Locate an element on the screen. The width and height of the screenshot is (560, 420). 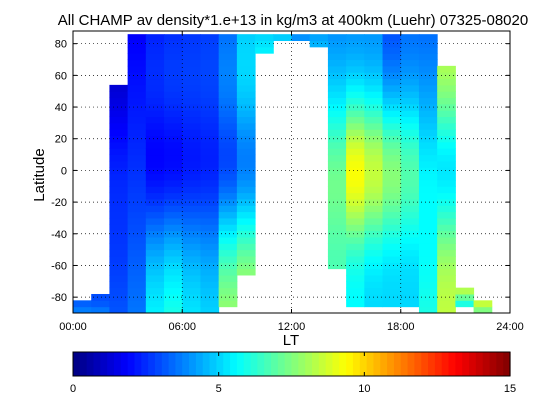
colorbar-ticks: 0 5 10 15 is located at coordinates (293, 373).